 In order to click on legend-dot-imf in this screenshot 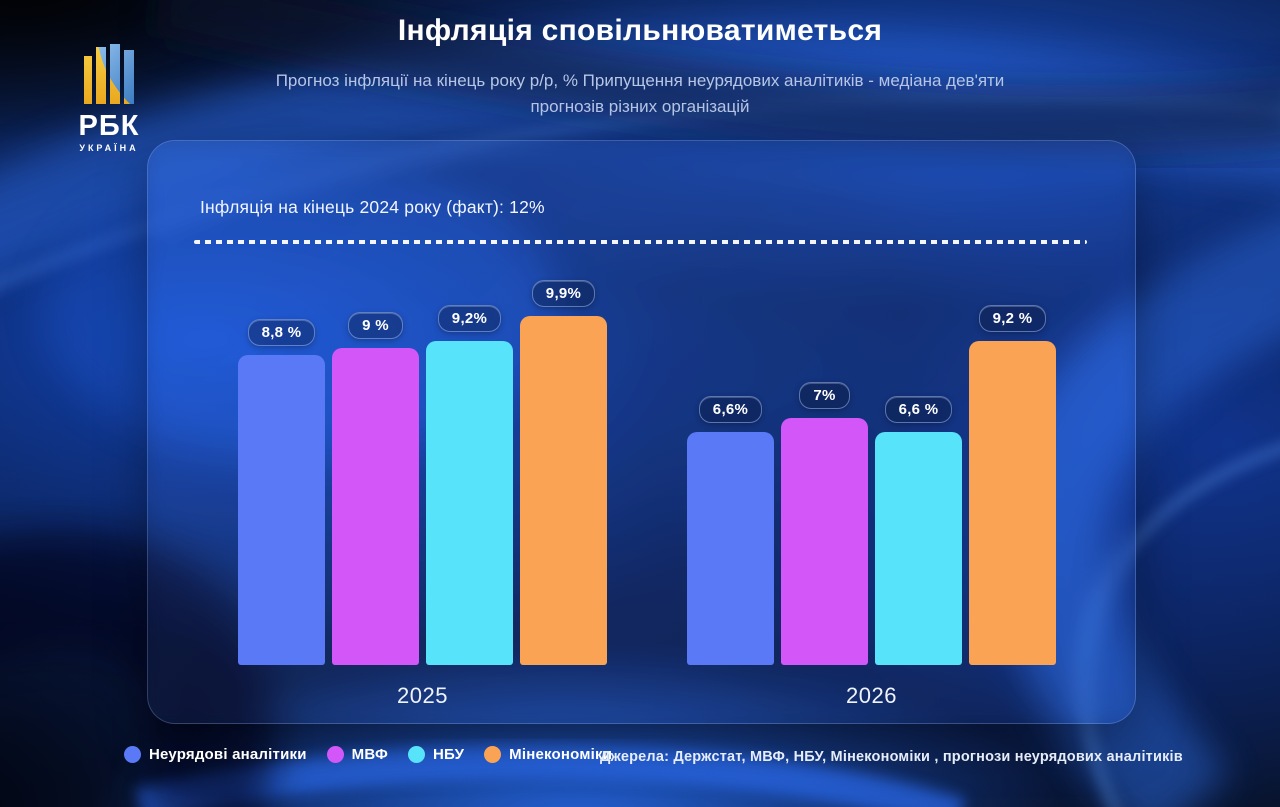, I will do `click(335, 754)`.